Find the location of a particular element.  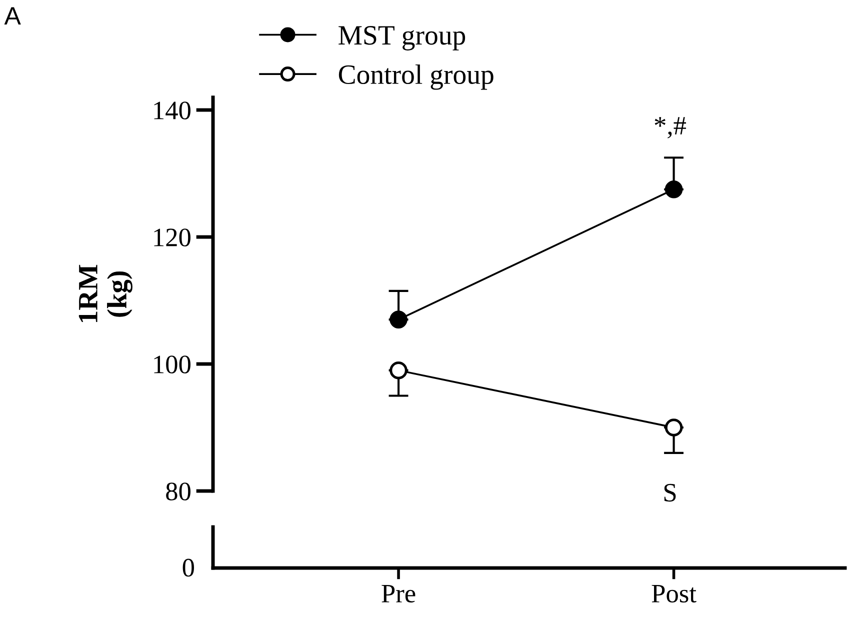

legend-label: Control group is located at coordinates (416, 77).